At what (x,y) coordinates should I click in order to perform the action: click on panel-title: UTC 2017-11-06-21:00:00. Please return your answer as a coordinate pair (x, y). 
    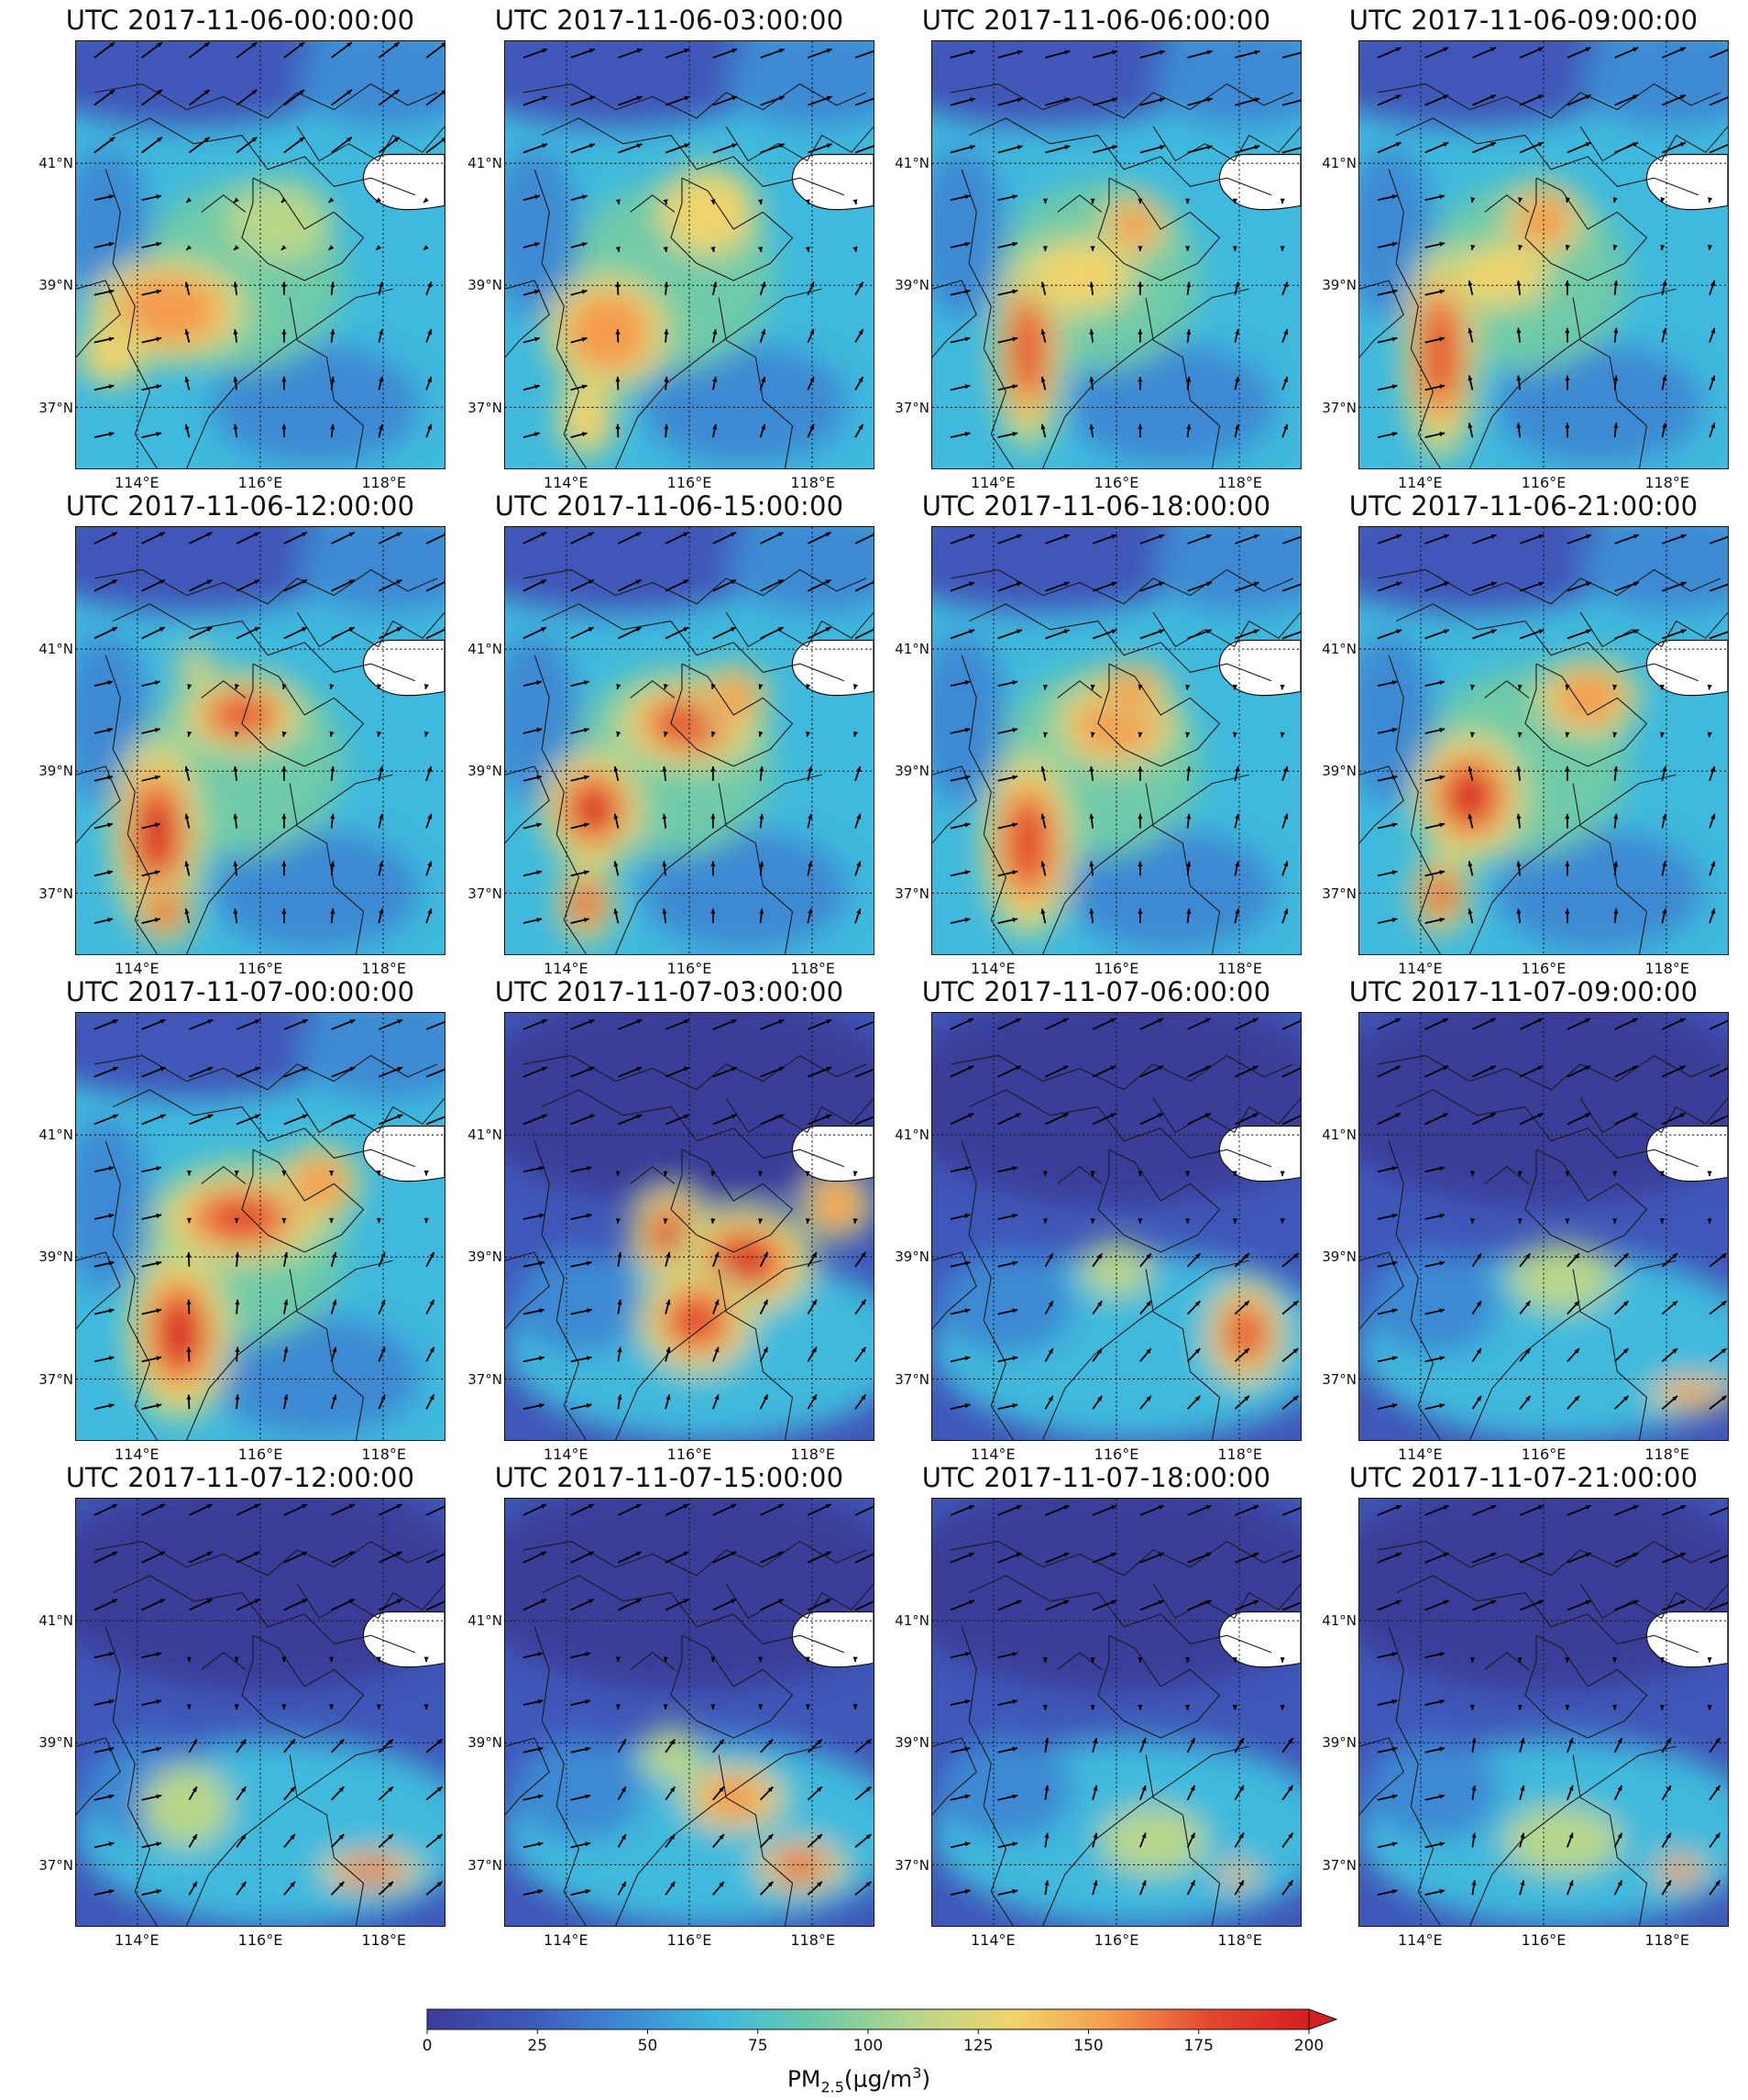
    Looking at the image, I should click on (1523, 506).